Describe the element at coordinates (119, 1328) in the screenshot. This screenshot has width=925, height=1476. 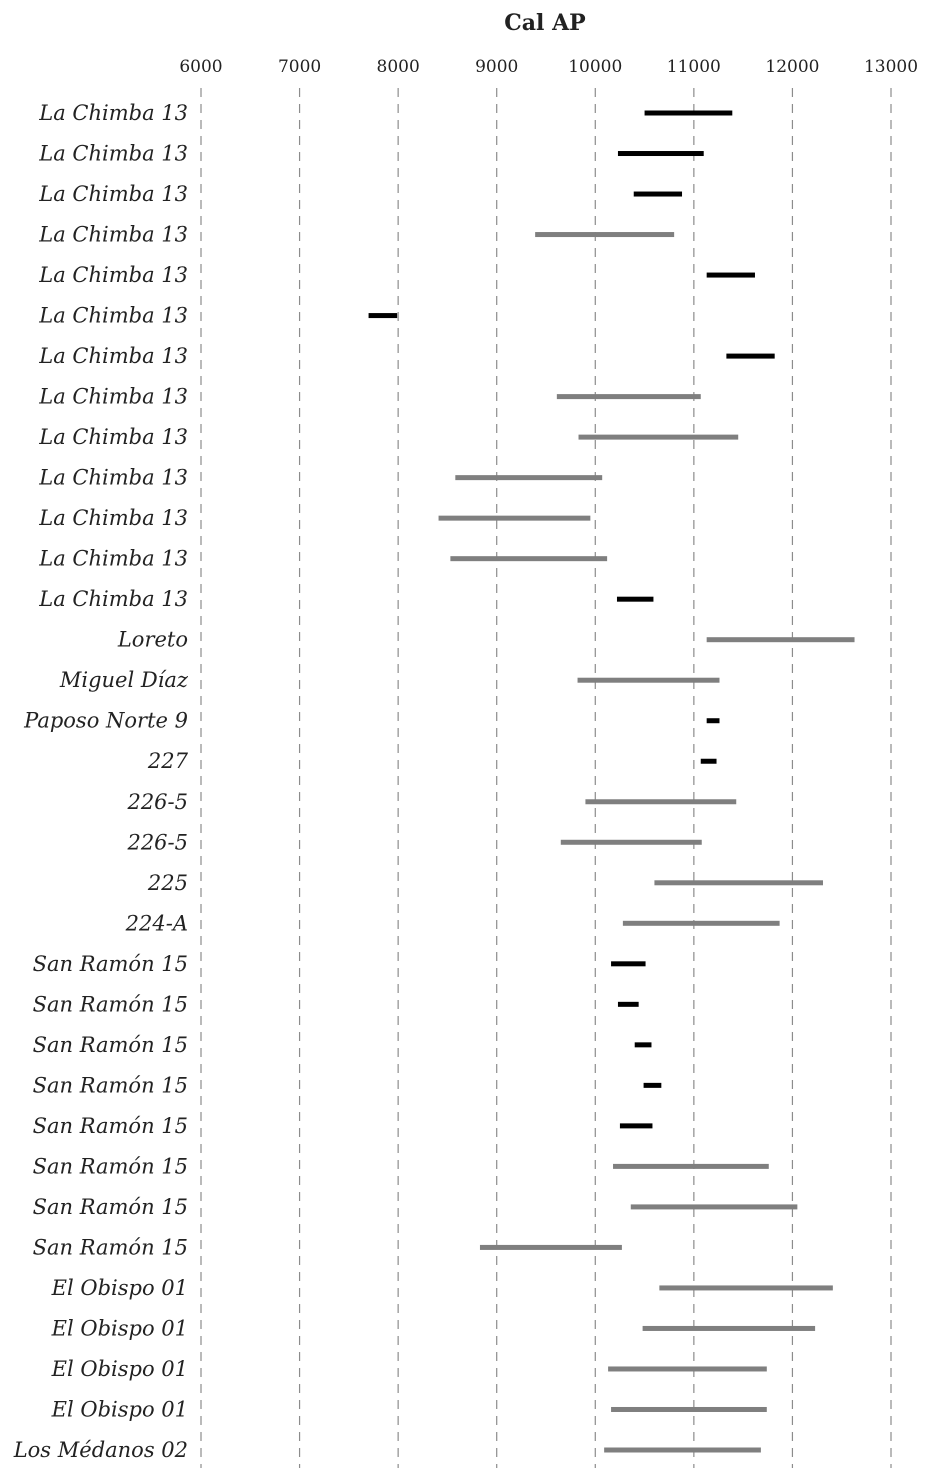
I see `row-label-31: El Obispo 01` at that location.